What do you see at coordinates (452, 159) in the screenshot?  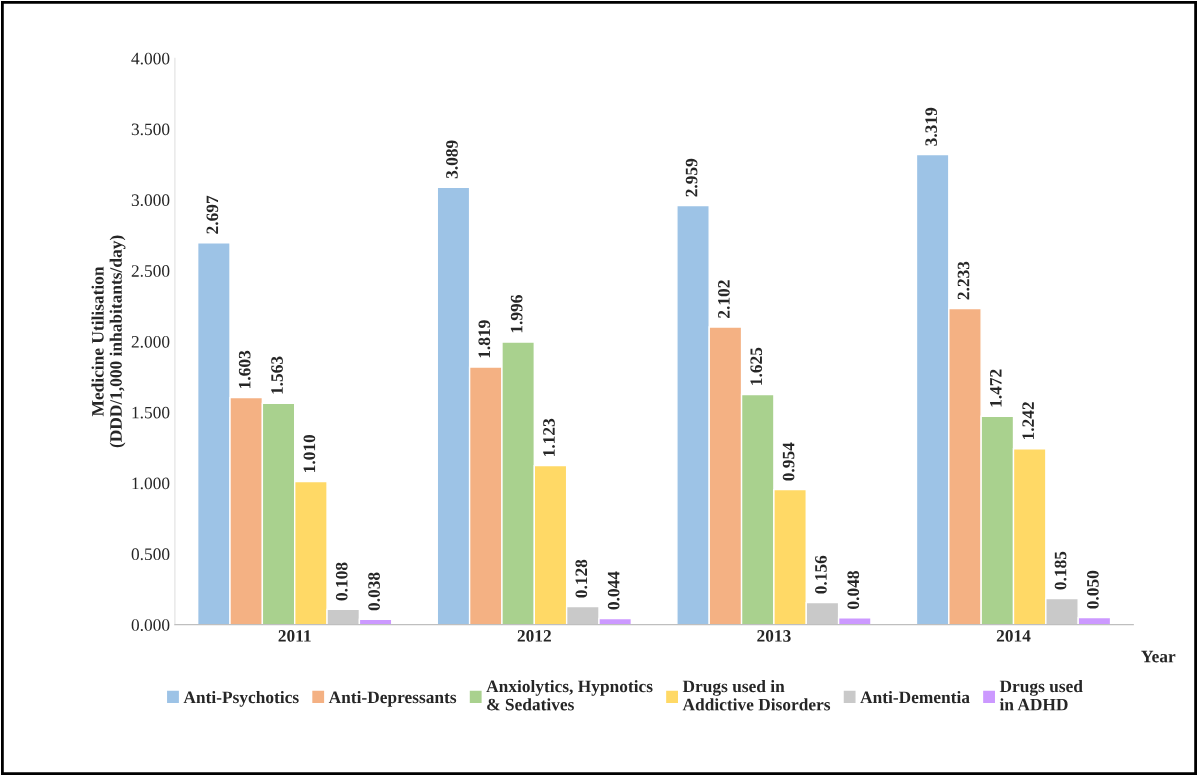 I see `data-label: 3.089` at bounding box center [452, 159].